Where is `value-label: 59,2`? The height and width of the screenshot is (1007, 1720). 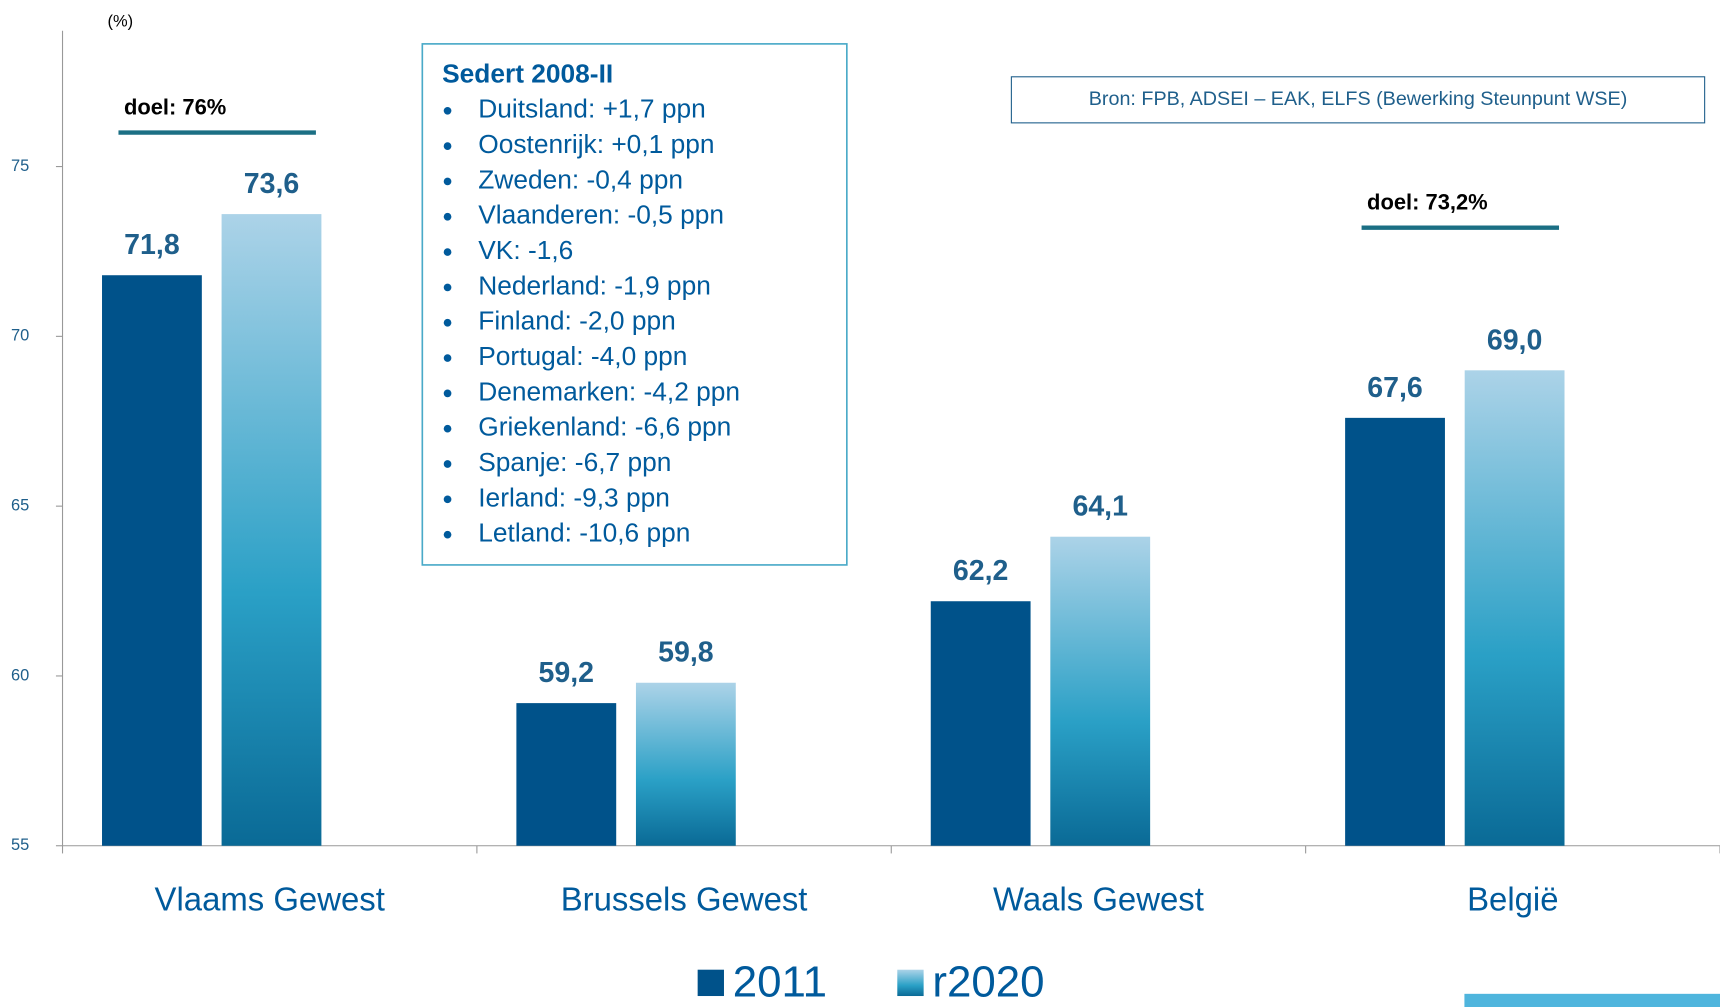 value-label: 59,2 is located at coordinates (566, 673).